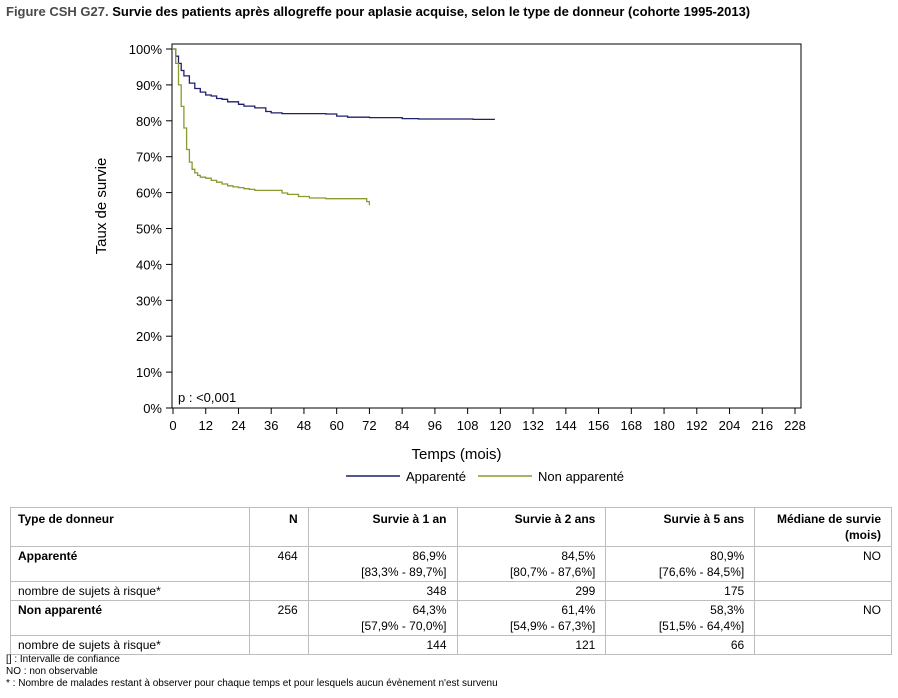 The width and height of the screenshot is (898, 698). I want to click on x-tick-label: 204, so click(730, 425).